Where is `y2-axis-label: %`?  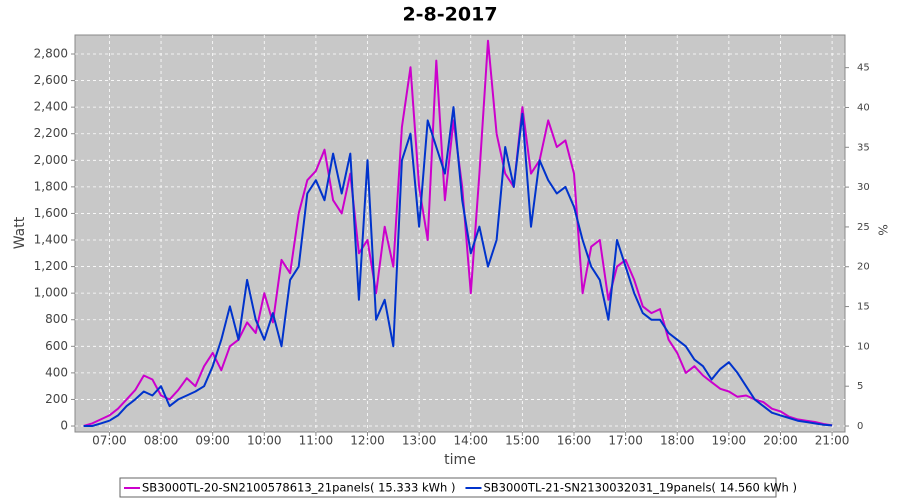 y2-axis-label: % is located at coordinates (883, 229).